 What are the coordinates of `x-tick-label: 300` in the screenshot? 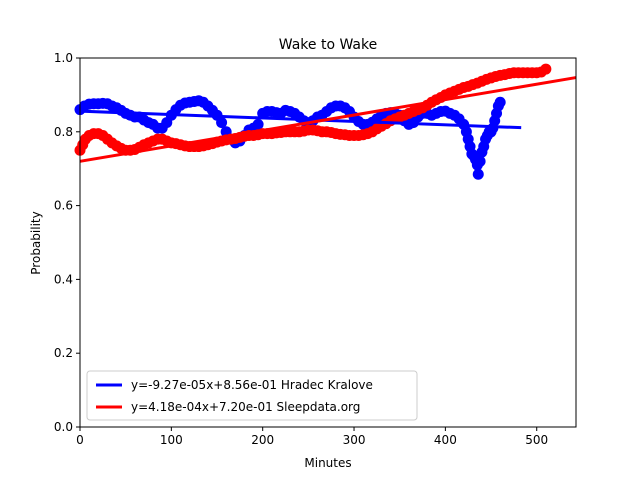 It's located at (354, 440).